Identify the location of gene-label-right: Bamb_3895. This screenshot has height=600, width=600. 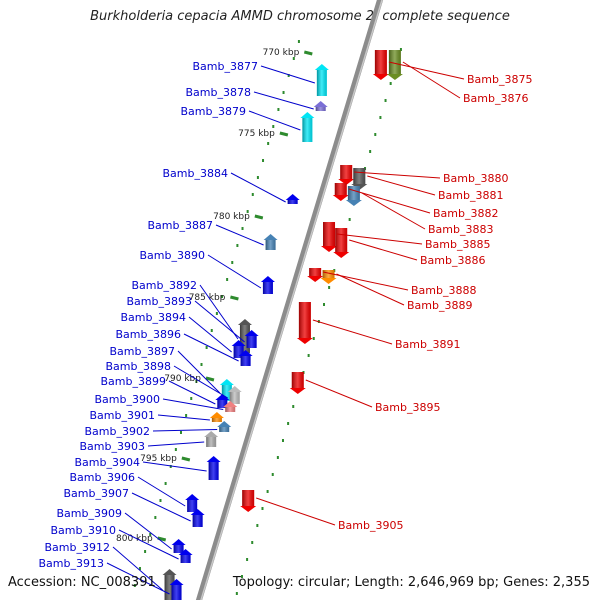
(407, 407).